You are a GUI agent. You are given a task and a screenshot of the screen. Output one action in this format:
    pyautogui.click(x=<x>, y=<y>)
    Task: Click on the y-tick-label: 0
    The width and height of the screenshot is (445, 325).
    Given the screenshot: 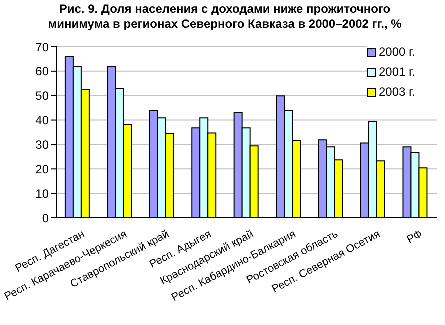 What is the action you would take?
    pyautogui.click(x=46, y=218)
    